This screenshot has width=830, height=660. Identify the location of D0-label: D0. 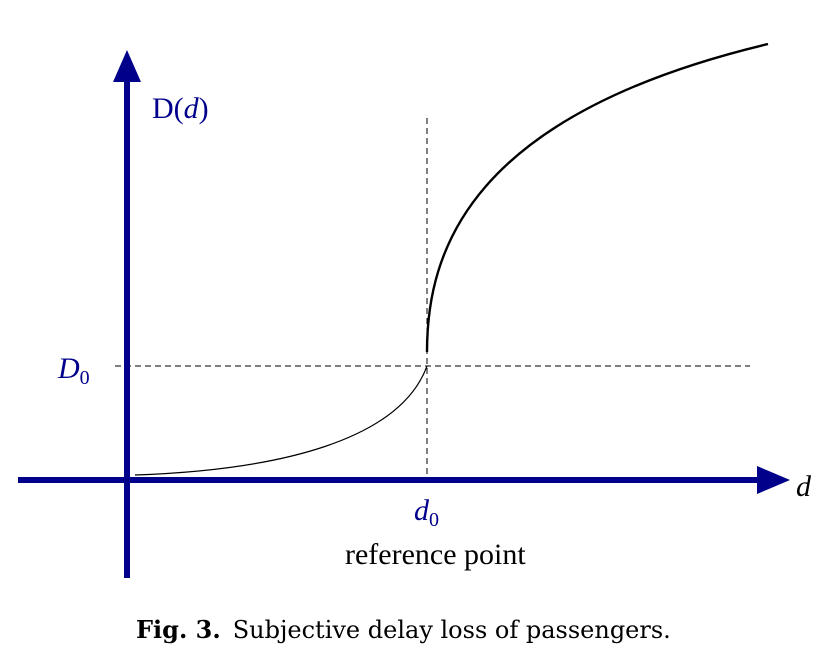
(73, 370).